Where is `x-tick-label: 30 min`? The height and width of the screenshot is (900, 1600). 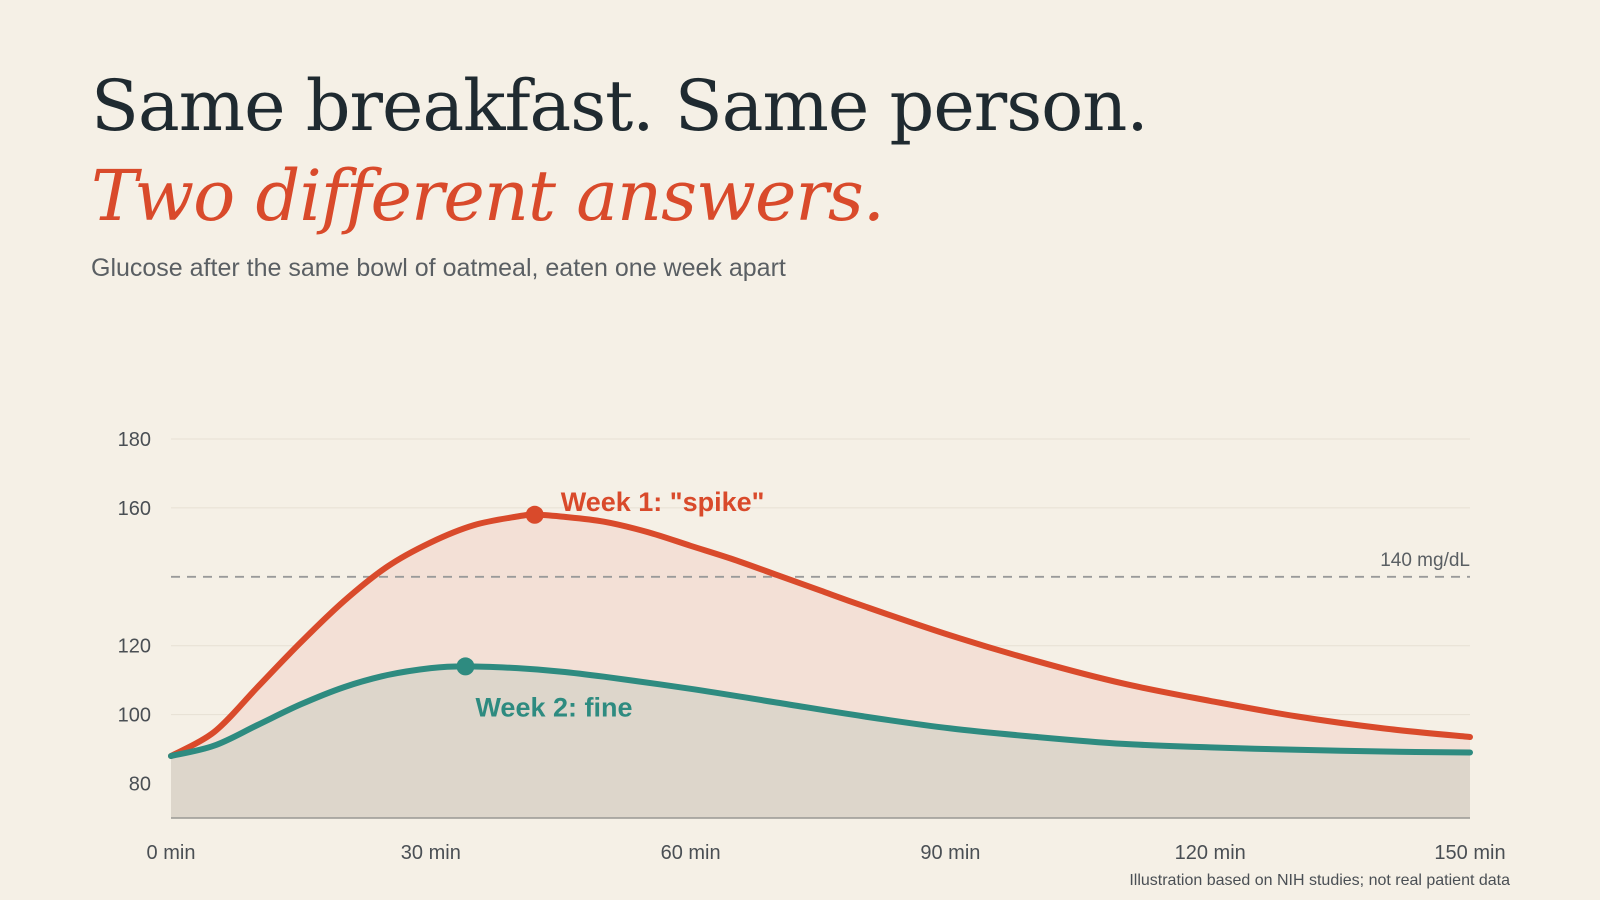 x-tick-label: 30 min is located at coordinates (431, 853).